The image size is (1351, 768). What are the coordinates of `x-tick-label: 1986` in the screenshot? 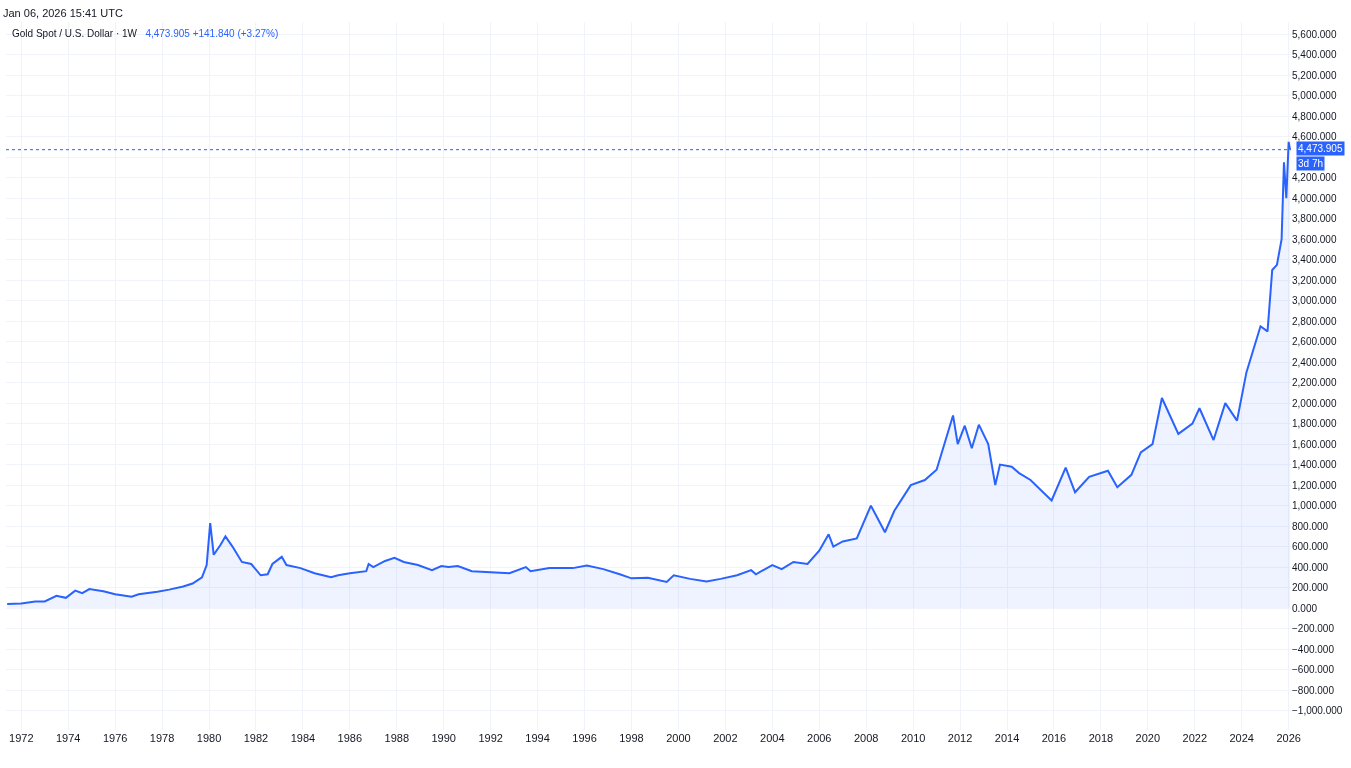 It's located at (350, 738).